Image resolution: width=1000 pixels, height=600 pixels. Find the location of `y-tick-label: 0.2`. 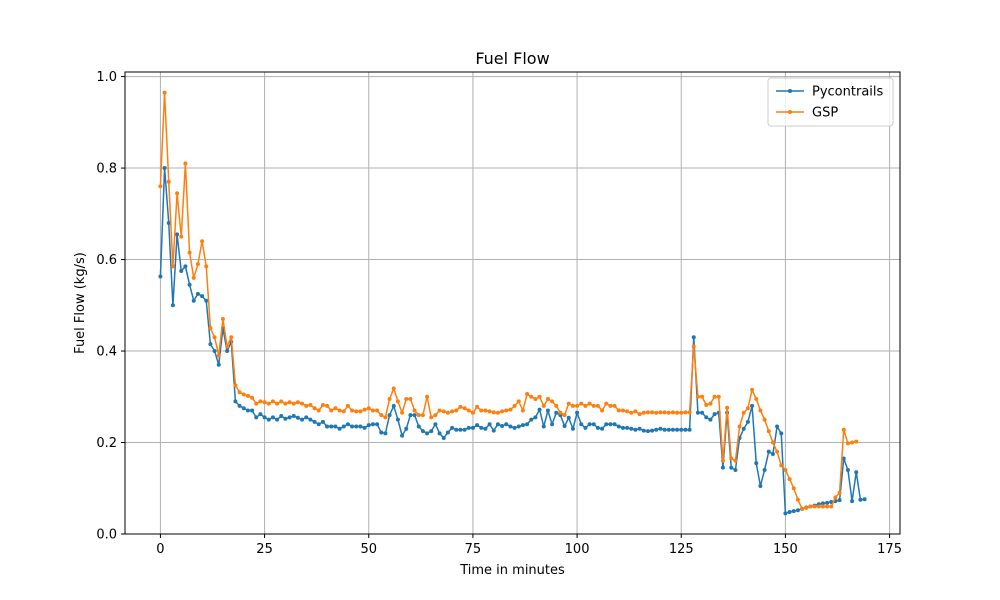

y-tick-label: 0.2 is located at coordinates (106, 443).